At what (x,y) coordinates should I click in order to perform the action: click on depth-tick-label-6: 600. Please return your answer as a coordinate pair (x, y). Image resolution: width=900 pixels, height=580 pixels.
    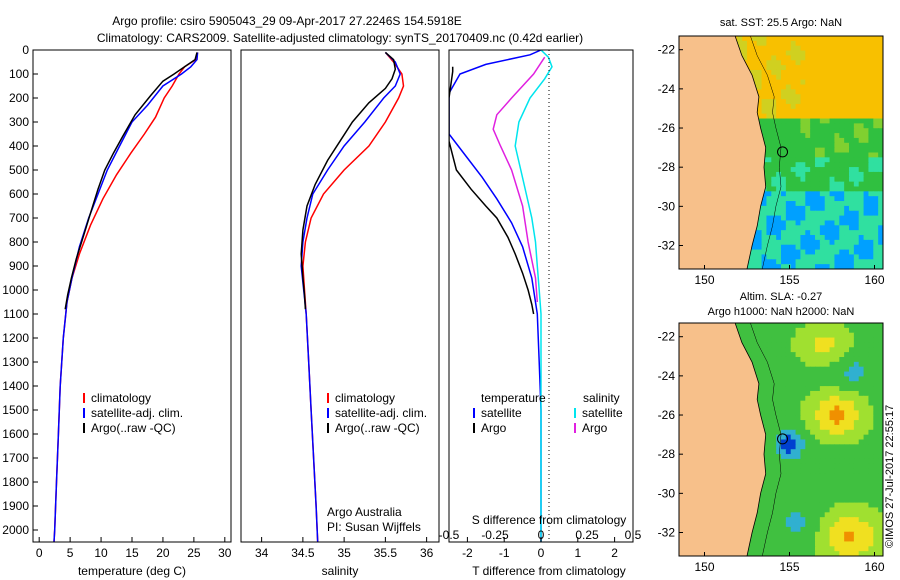
    Looking at the image, I should click on (19, 194).